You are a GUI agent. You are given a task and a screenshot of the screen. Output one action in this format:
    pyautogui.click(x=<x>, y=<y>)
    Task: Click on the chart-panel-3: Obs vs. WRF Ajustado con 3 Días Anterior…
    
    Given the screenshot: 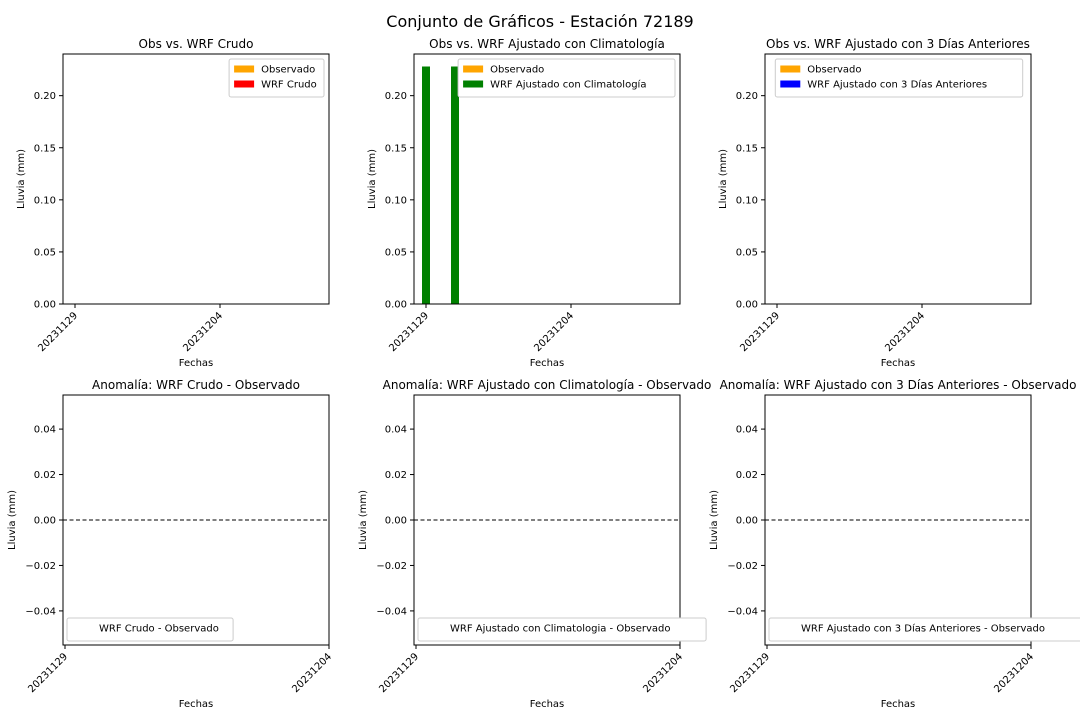 What is the action you would take?
    pyautogui.click(x=875, y=203)
    